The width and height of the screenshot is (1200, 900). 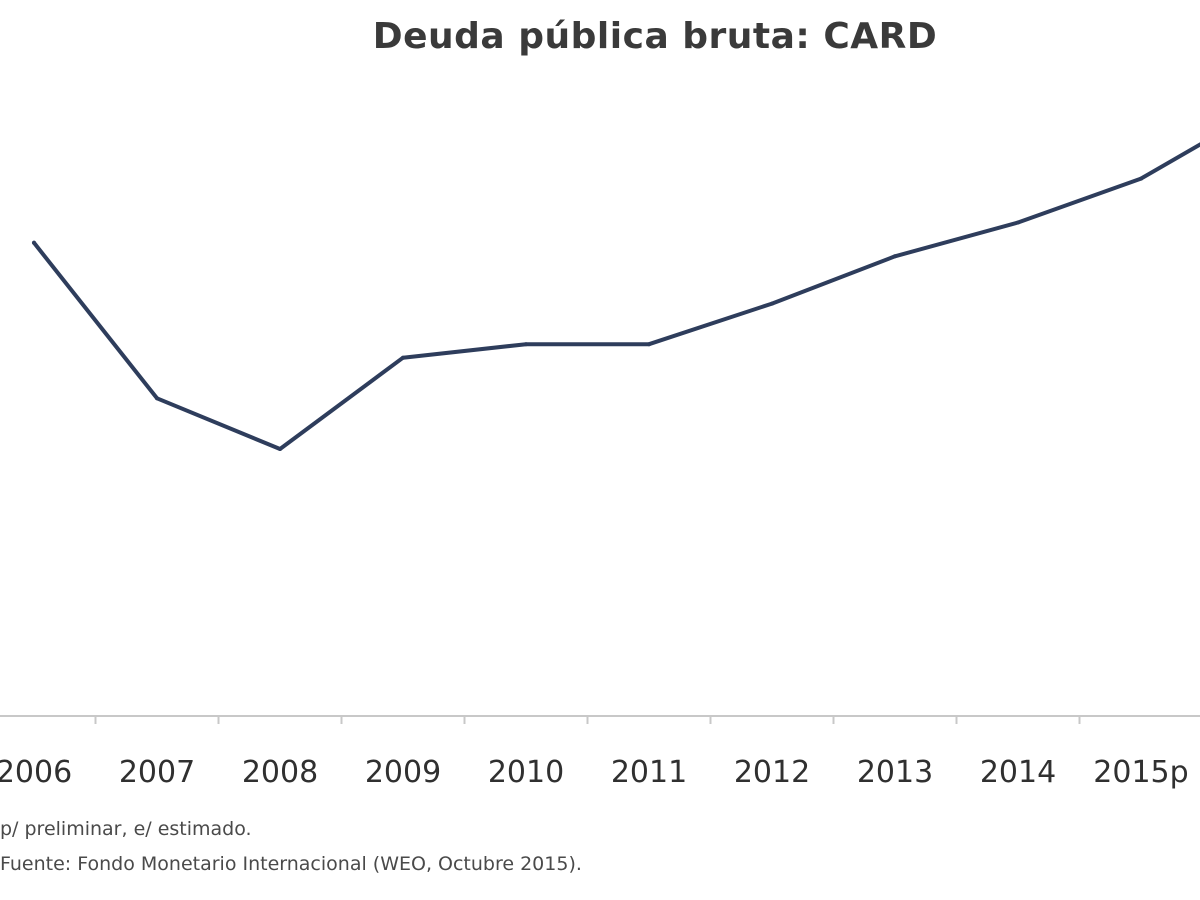 What do you see at coordinates (1018, 772) in the screenshot?
I see `x-tick-label-2014: 2014` at bounding box center [1018, 772].